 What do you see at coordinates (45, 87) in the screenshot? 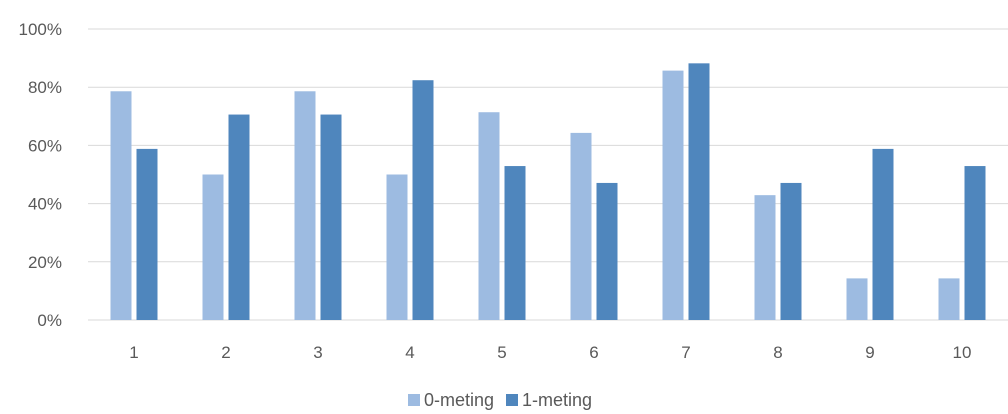
I see `y-tick-label: 80%` at bounding box center [45, 87].